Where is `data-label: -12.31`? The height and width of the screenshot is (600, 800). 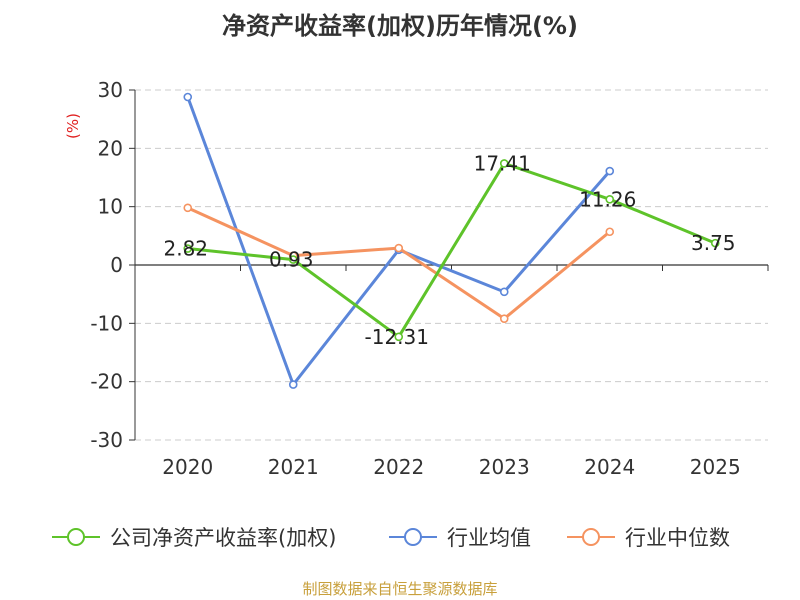
data-label: -12.31 is located at coordinates (397, 337).